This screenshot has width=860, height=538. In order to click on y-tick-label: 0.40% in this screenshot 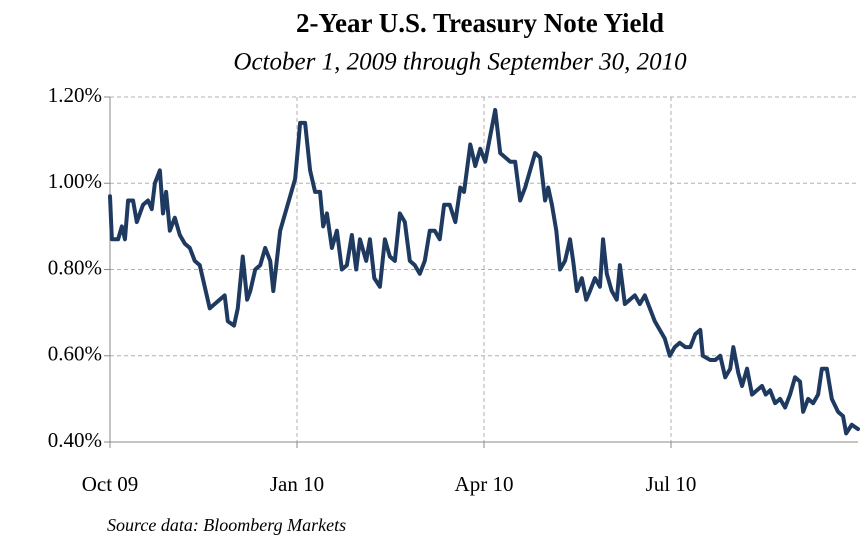, I will do `click(75, 440)`.